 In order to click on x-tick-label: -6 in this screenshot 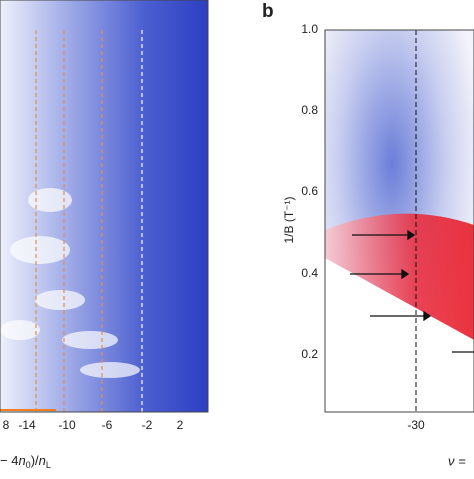, I will do `click(107, 425)`.